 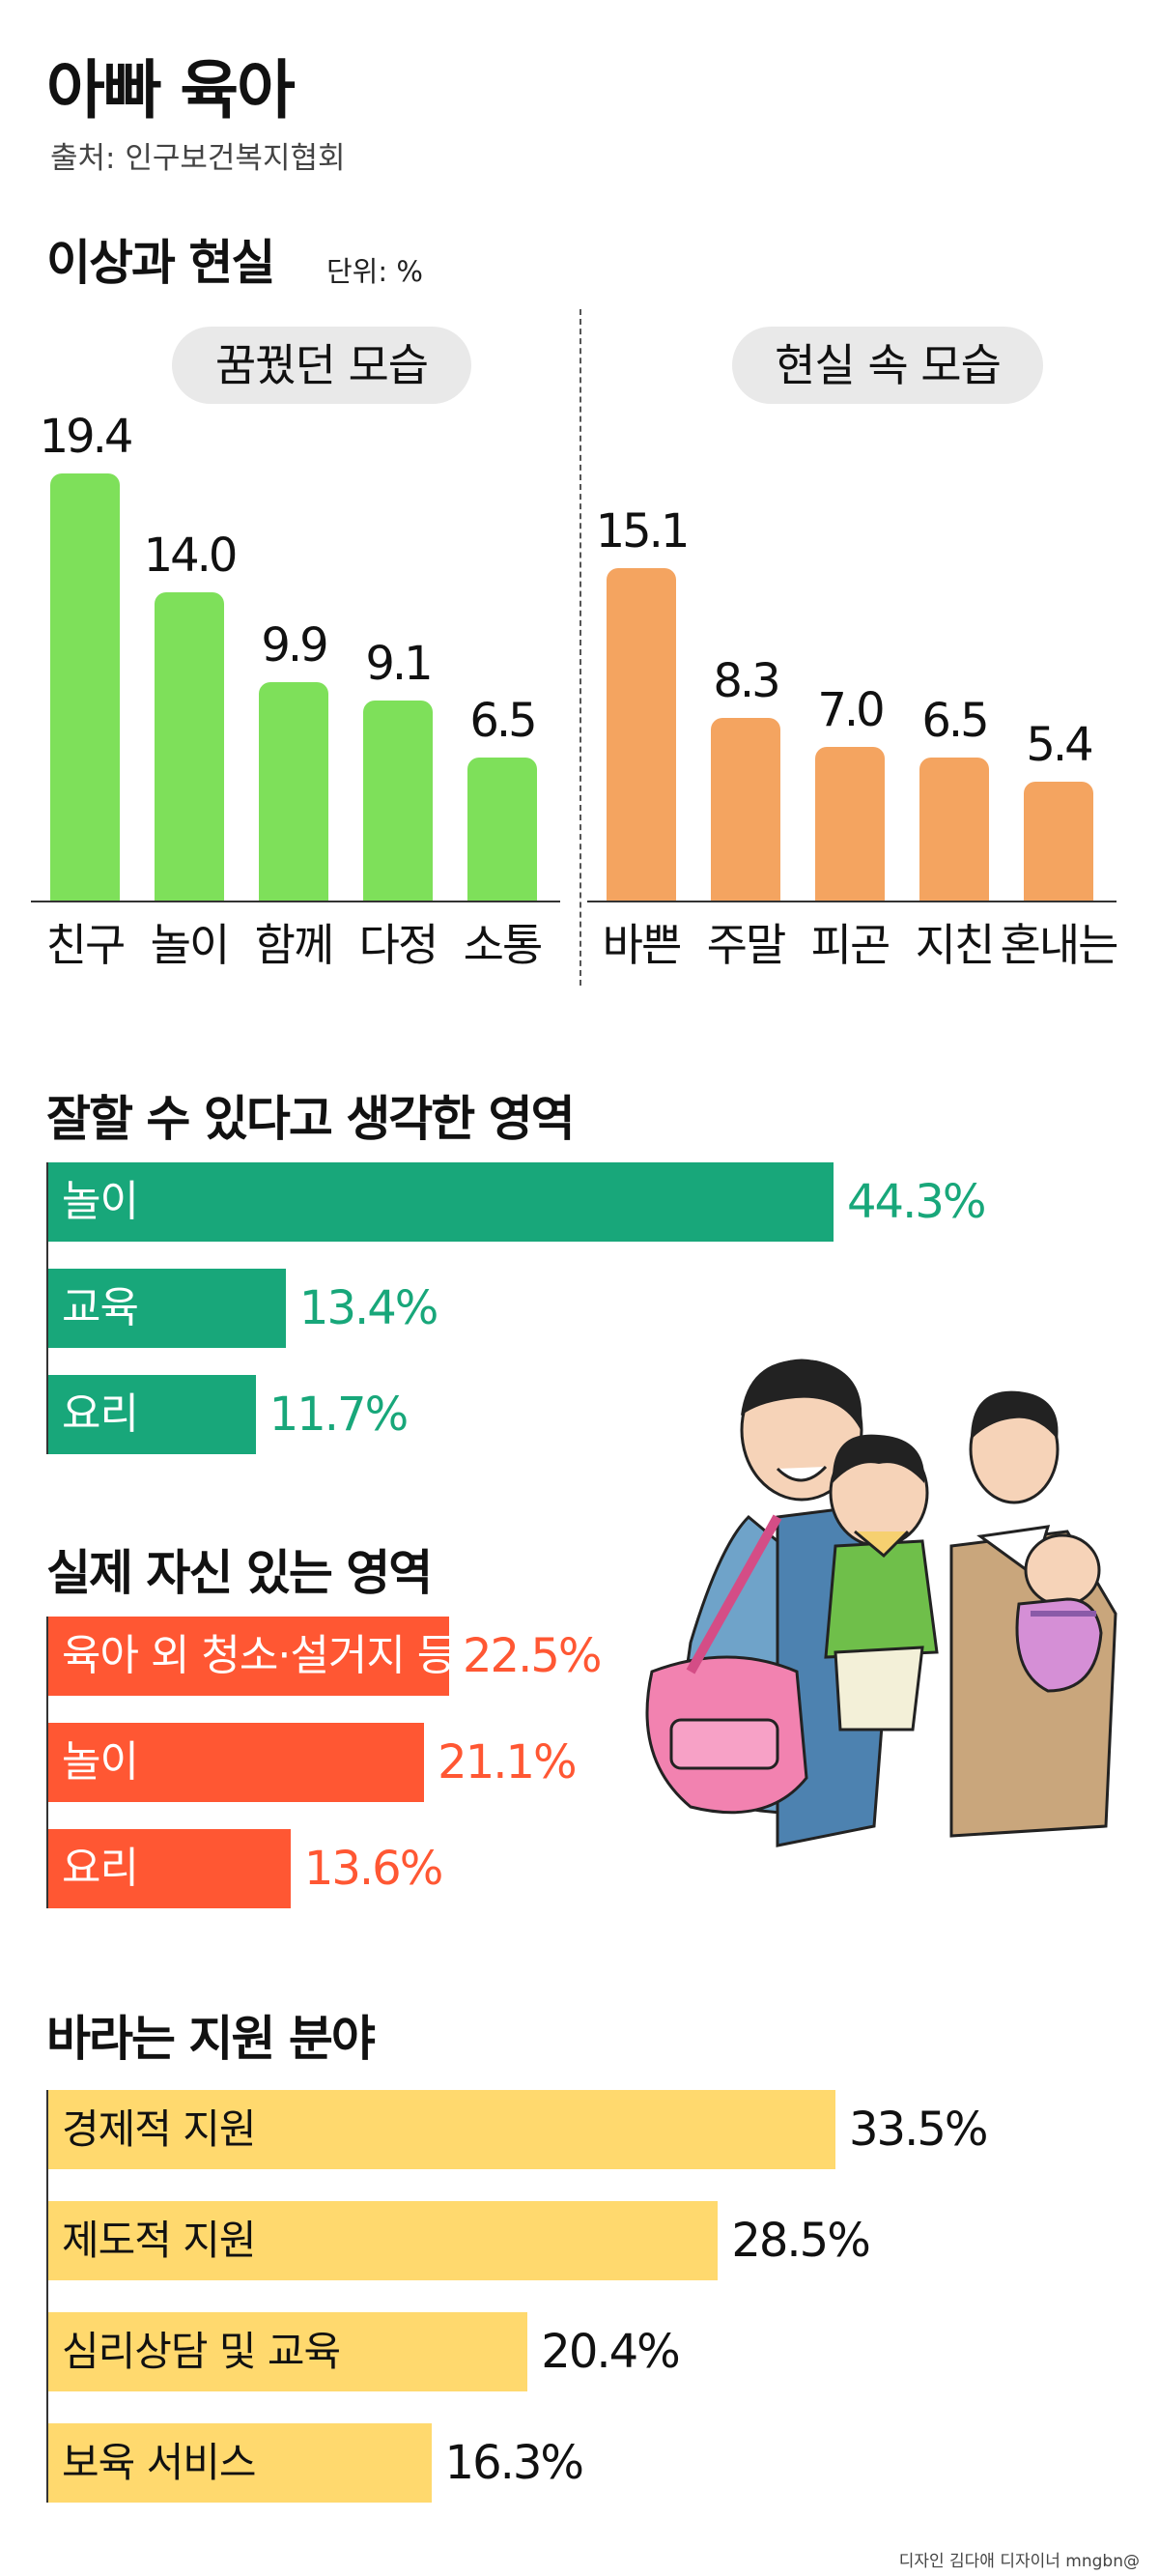 What do you see at coordinates (917, 1202) in the screenshot?
I see `value-label-can-do-0: 44.3%` at bounding box center [917, 1202].